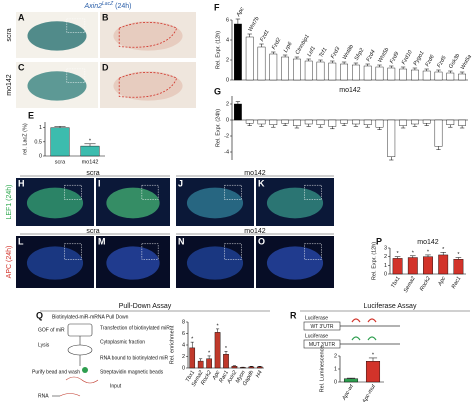 This screenshot has width=474, height=402. Describe the element at coordinates (430, 60) in the screenshot. I see `x-tick-label: Fzd6` at that location.